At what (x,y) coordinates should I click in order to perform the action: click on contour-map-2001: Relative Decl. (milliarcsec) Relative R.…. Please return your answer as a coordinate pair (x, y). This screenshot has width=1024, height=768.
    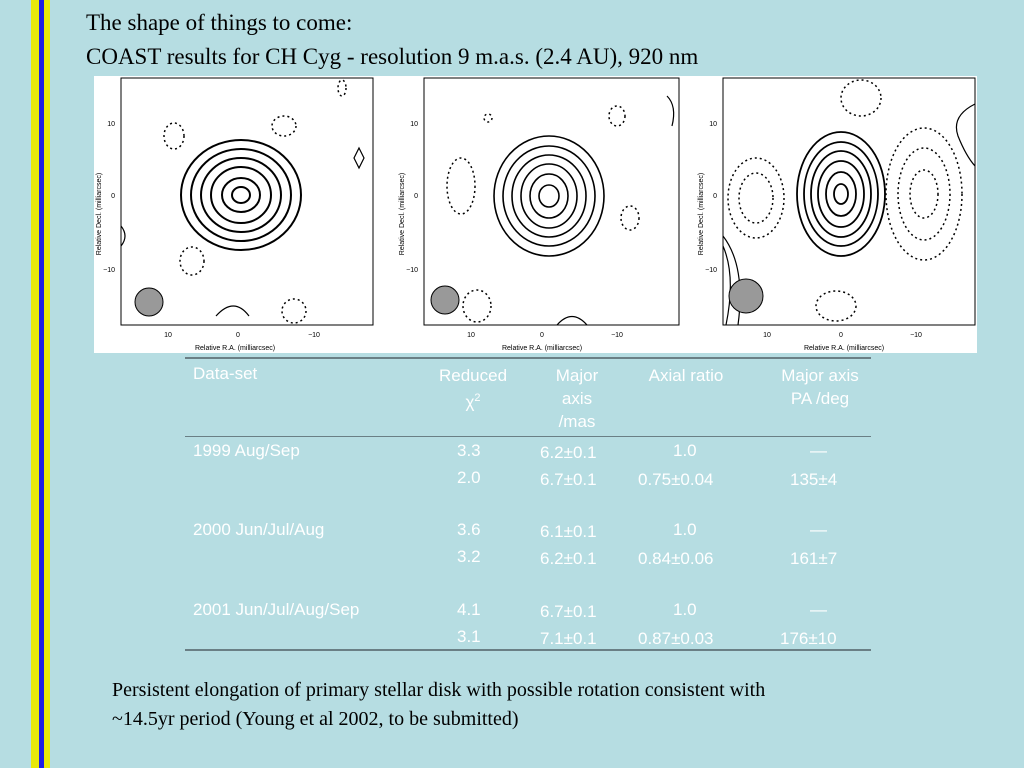
    Looking at the image, I should click on (837, 214).